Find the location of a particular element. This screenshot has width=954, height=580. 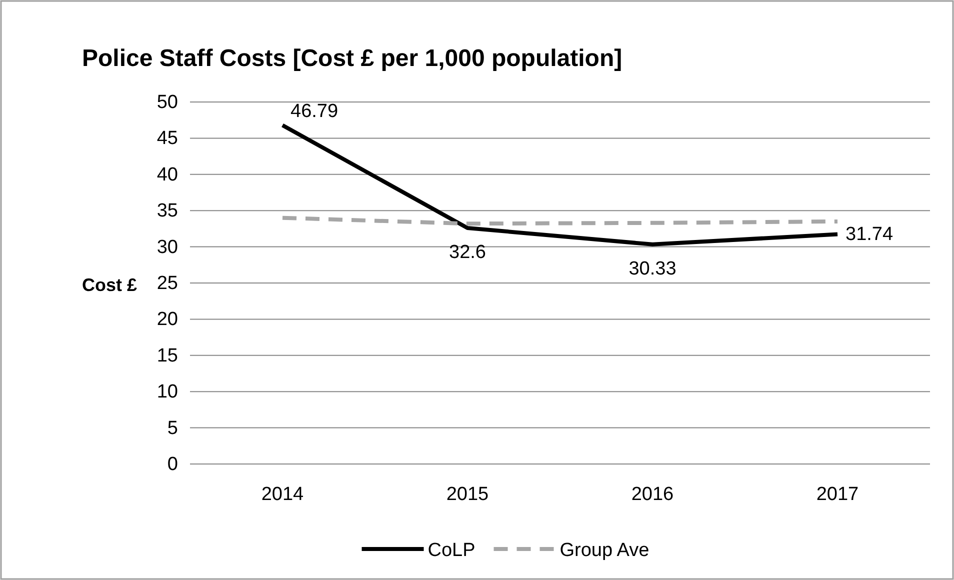

y-tick-label: 45 is located at coordinates (167, 139).